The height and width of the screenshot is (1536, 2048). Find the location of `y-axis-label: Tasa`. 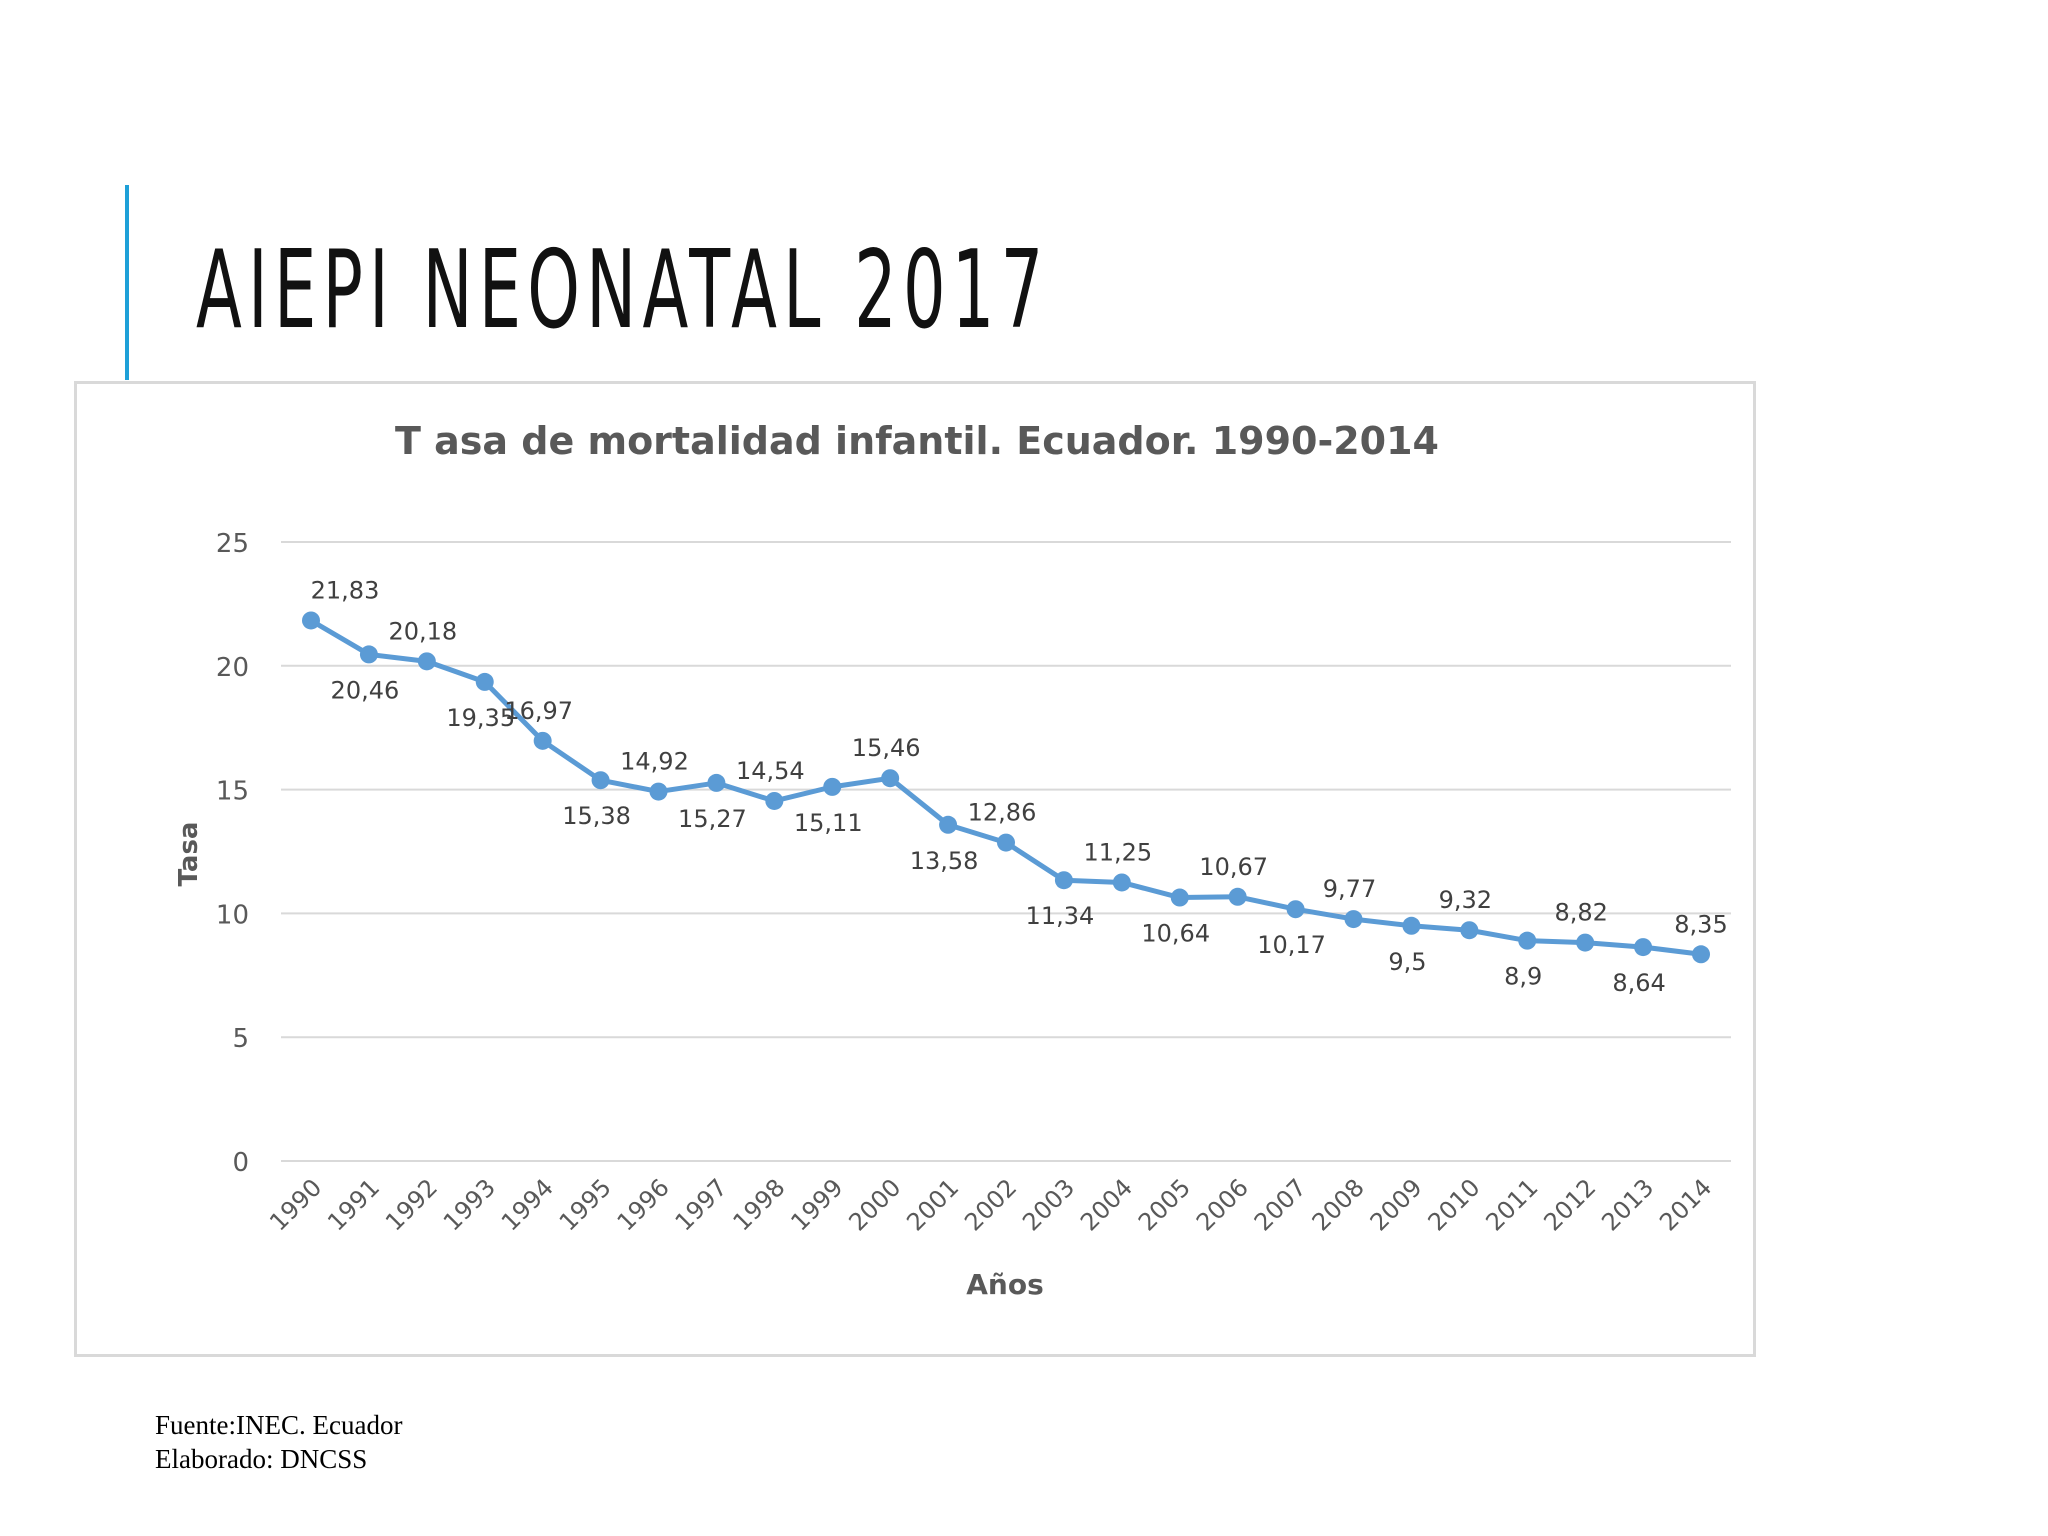

y-axis-label: Tasa is located at coordinates (189, 854).